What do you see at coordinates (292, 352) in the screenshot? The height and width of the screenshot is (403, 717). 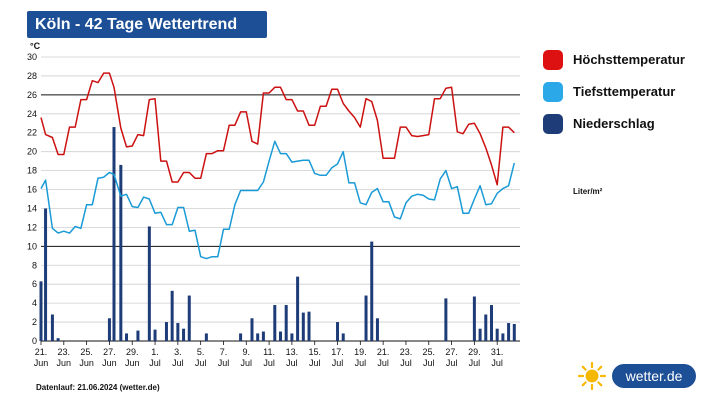 I see `x-tick-label-day: 13.` at bounding box center [292, 352].